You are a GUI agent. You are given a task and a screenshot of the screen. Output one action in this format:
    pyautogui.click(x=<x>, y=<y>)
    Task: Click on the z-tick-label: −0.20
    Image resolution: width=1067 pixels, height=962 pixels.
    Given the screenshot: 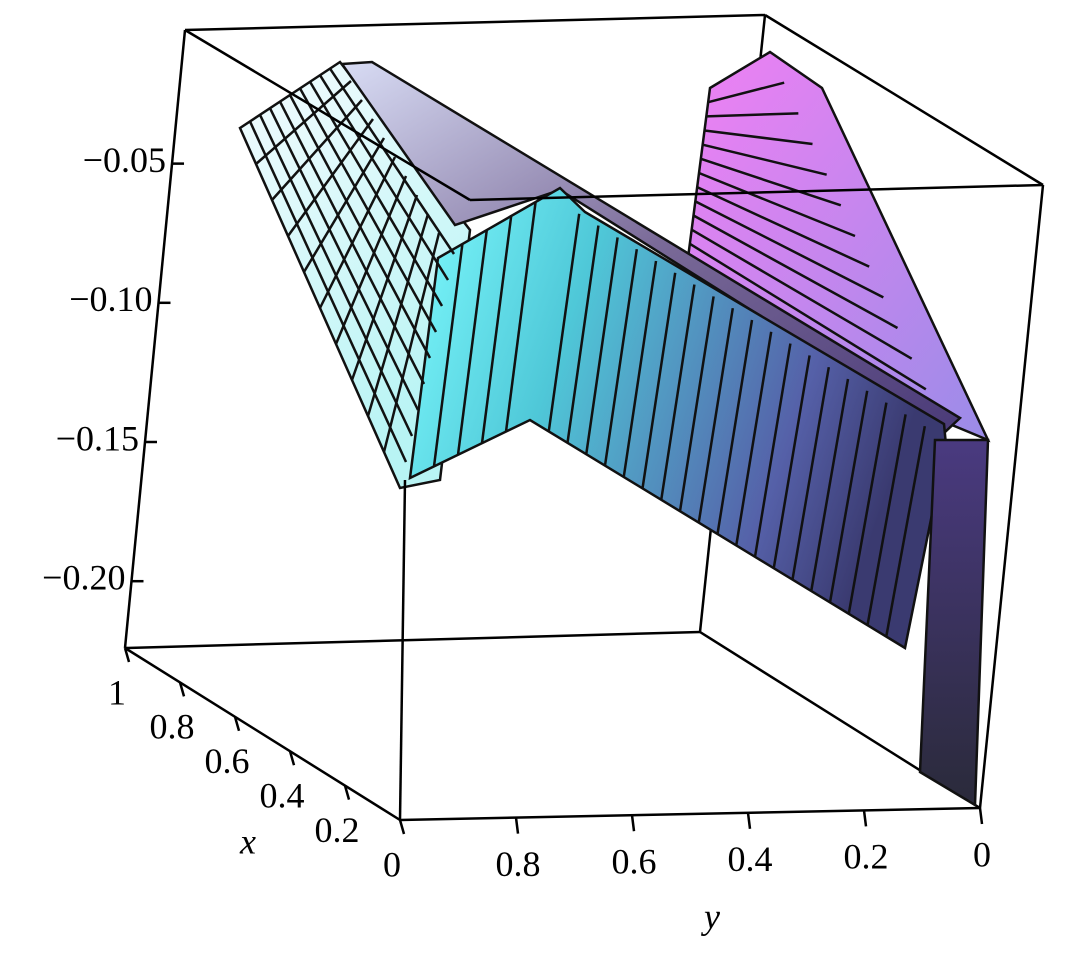 What is the action you would take?
    pyautogui.click(x=83, y=577)
    